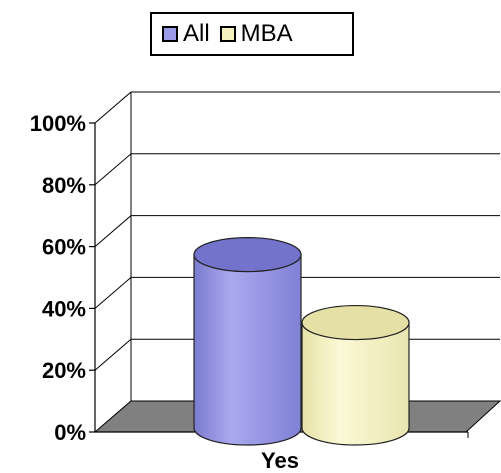  What do you see at coordinates (64, 308) in the screenshot?
I see `y-tick-label-2: 40%` at bounding box center [64, 308].